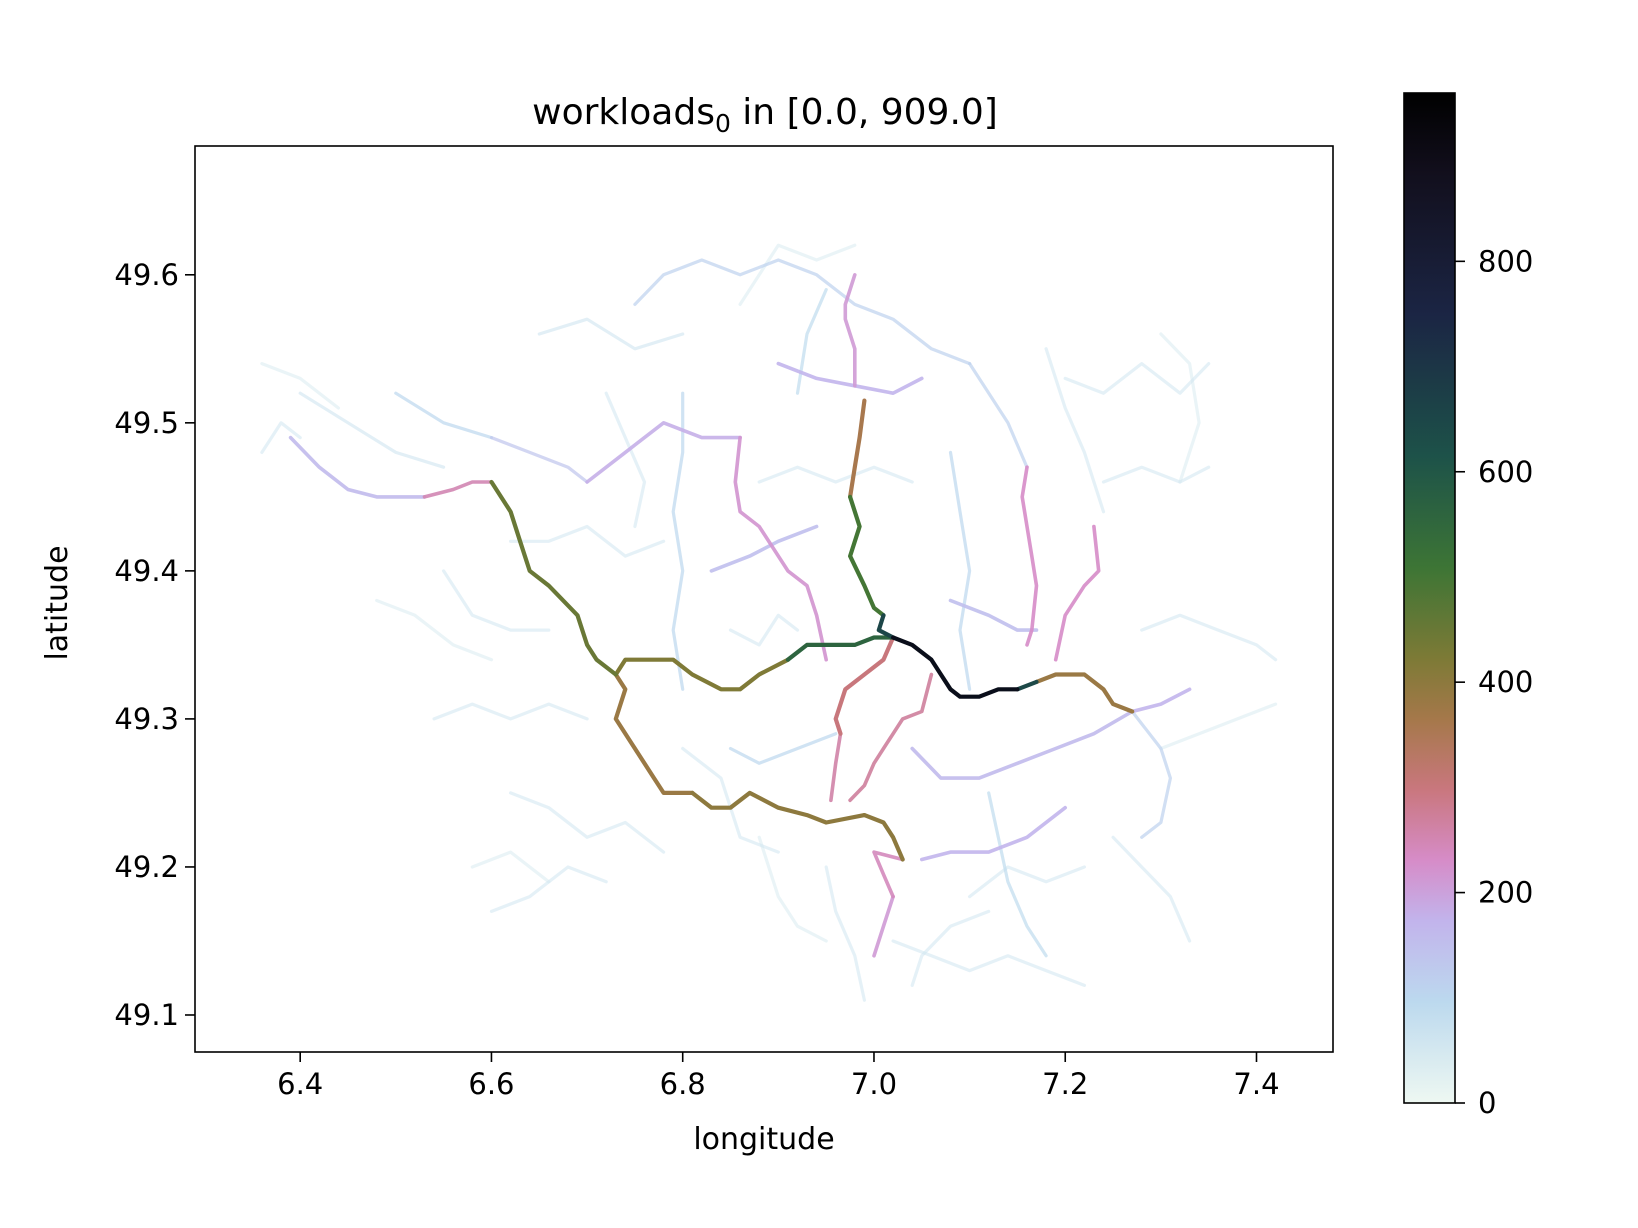 This screenshot has height=1228, width=1638. Describe the element at coordinates (874, 1084) in the screenshot. I see `x-tick-label: 7.0` at that location.